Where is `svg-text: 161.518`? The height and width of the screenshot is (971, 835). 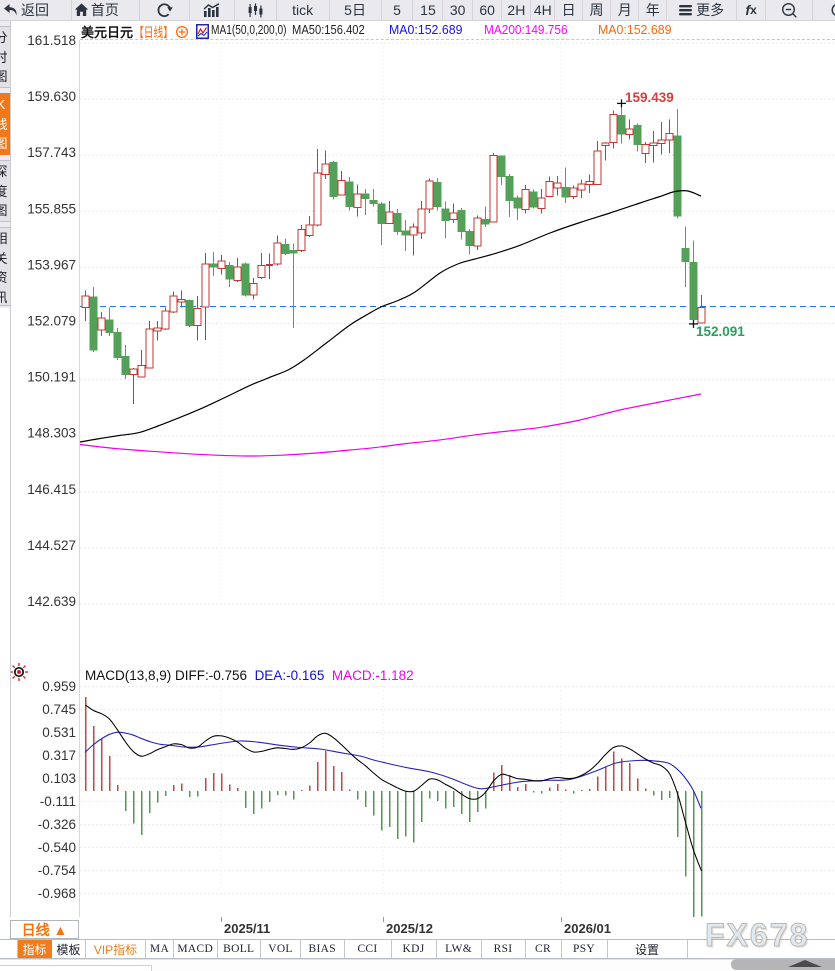
svg-text: 161.518 is located at coordinates (51, 40).